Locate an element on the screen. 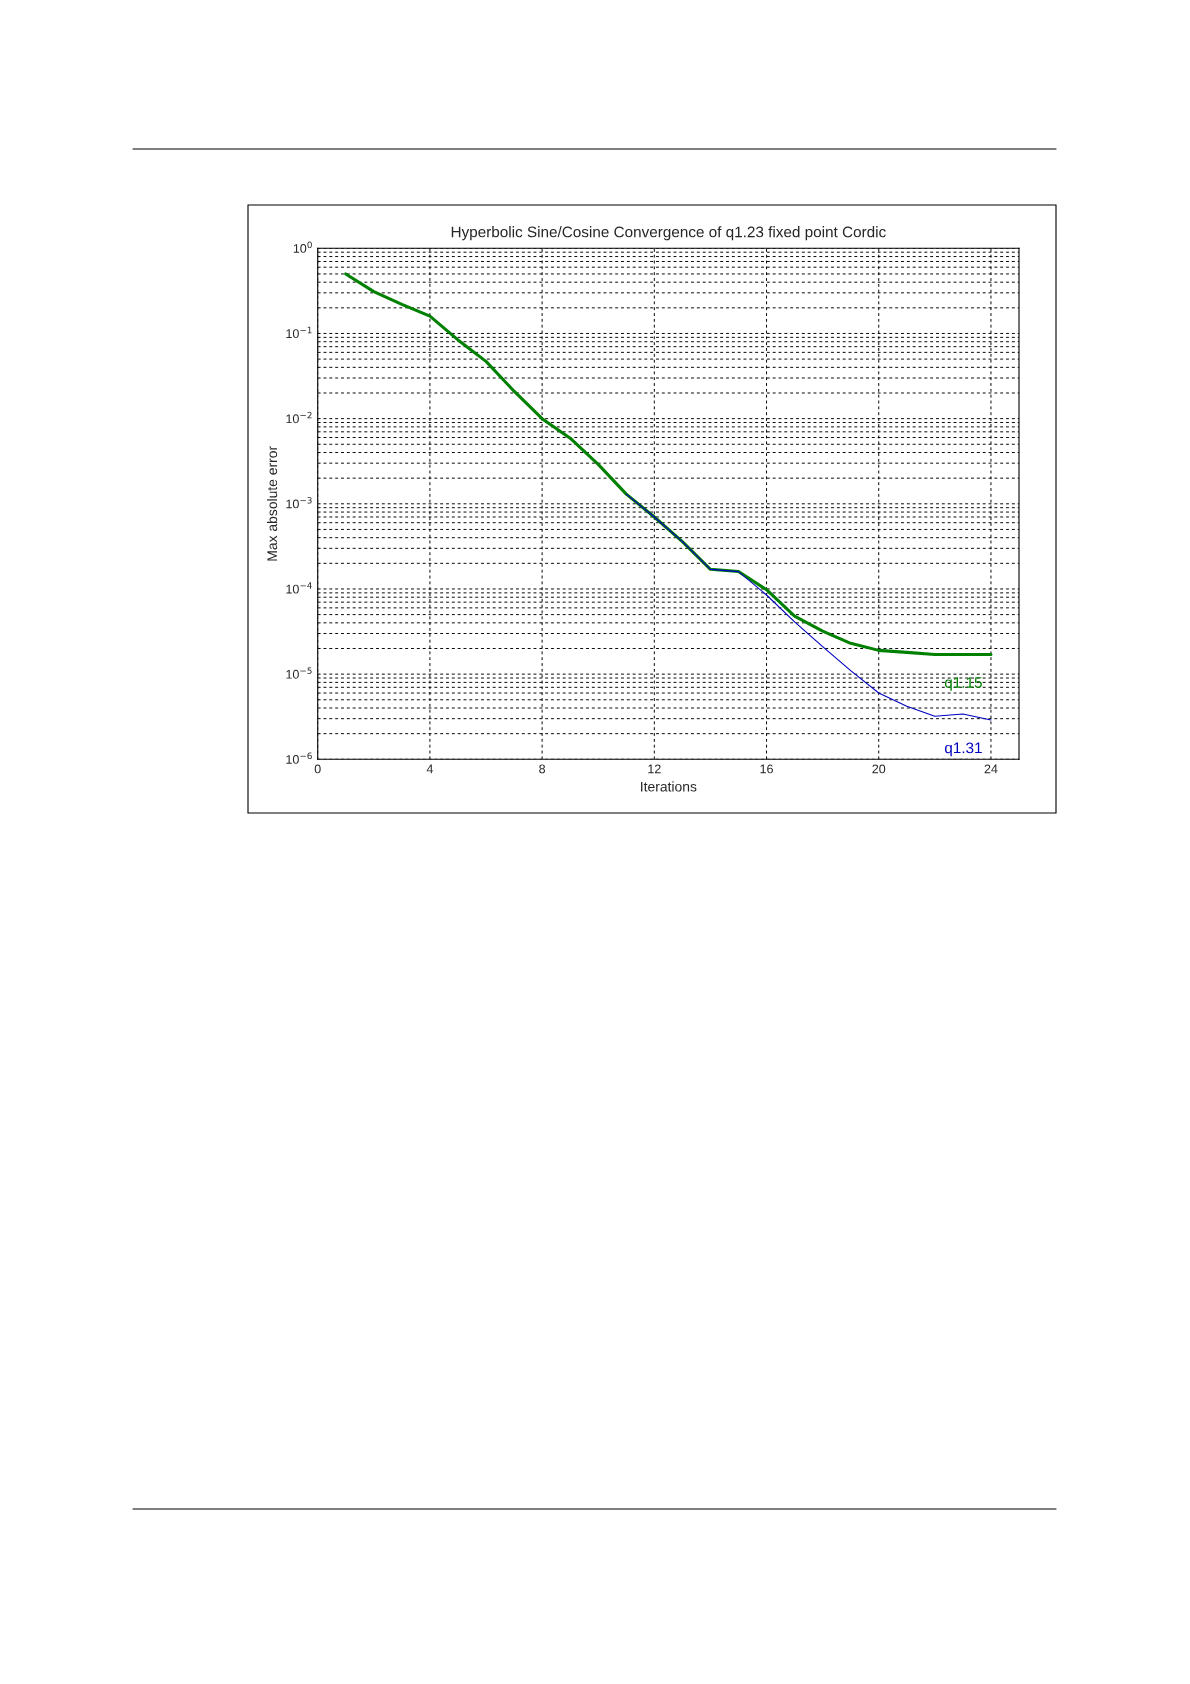 This screenshot has height=1684, width=1190. x-tick-label: 12 is located at coordinates (654, 769).